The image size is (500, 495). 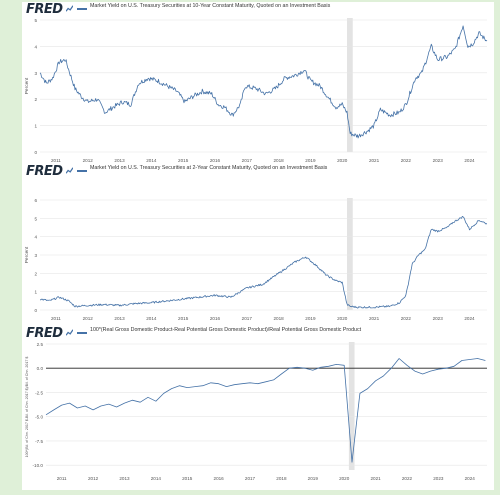 What do you see at coordinates (40, 368) in the screenshot?
I see `y-tick-label: 0.0` at bounding box center [40, 368].